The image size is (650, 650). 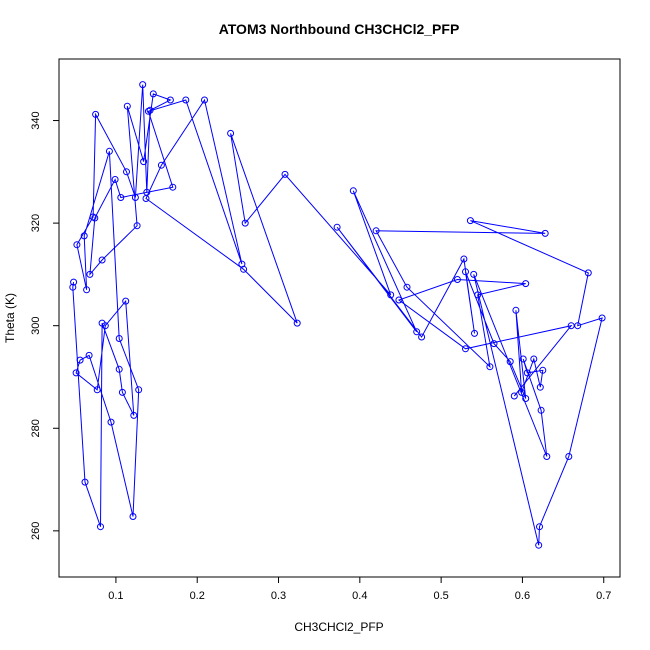 What do you see at coordinates (522, 596) in the screenshot?
I see `x-tick-label: 0.6` at bounding box center [522, 596].